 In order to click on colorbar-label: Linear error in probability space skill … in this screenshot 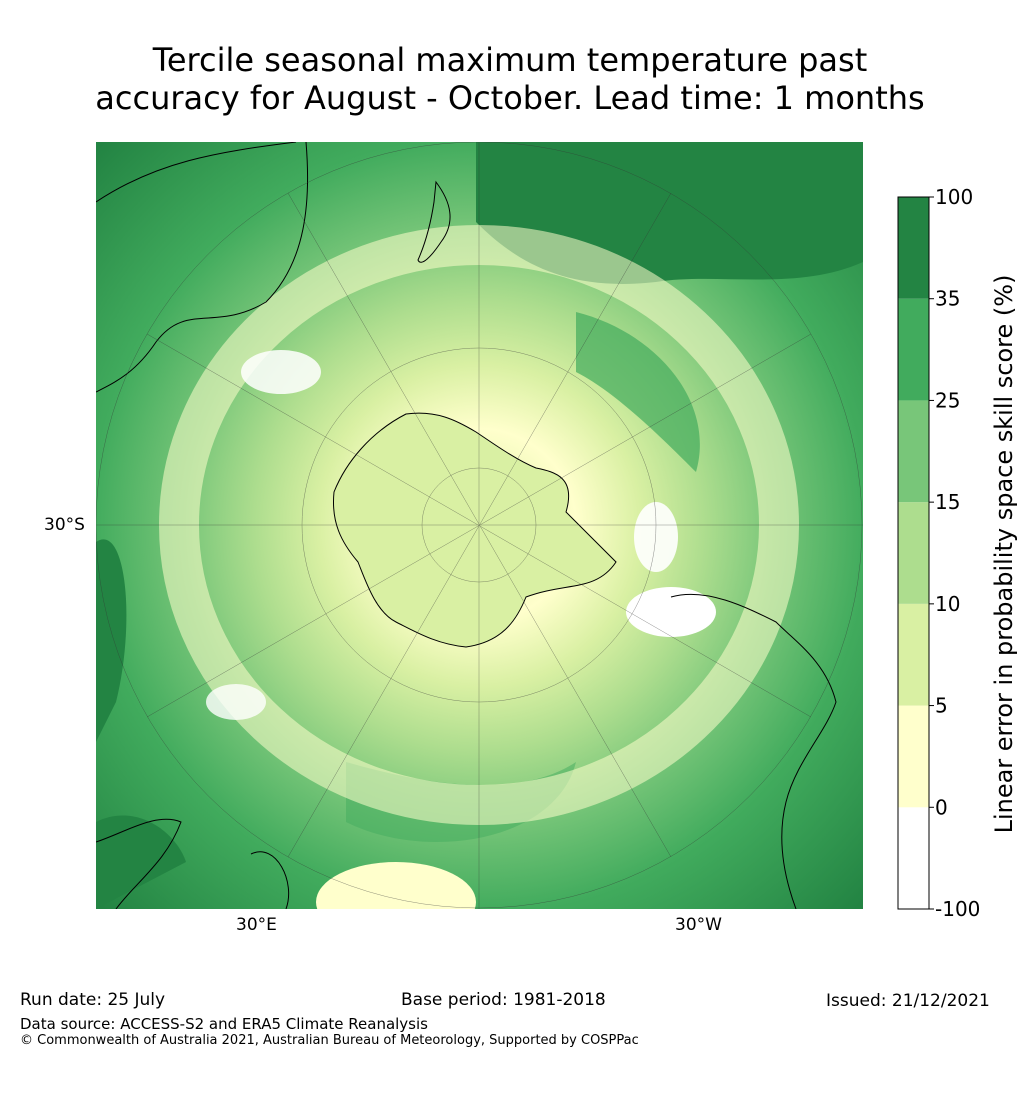, I will do `click(1004, 554)`.